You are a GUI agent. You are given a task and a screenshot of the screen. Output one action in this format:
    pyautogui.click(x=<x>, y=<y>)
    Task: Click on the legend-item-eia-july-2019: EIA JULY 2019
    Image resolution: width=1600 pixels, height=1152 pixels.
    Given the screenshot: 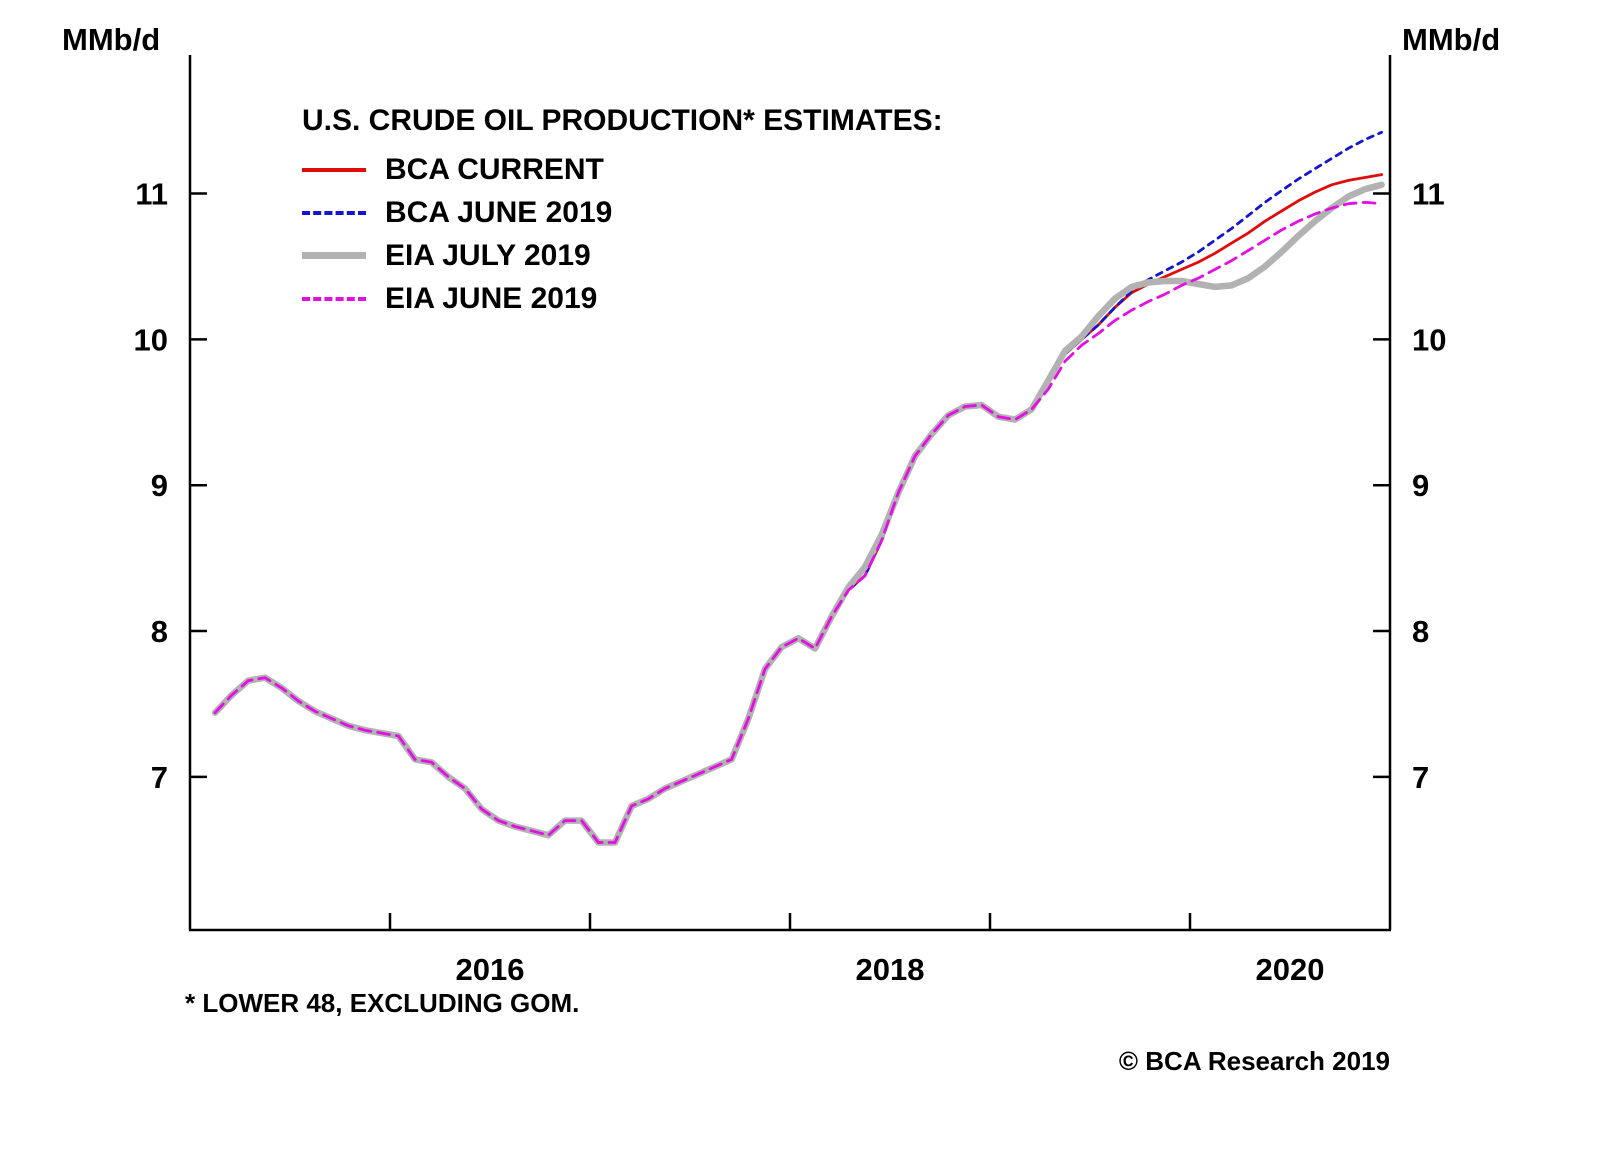 What is the action you would take?
    pyautogui.click(x=622, y=255)
    